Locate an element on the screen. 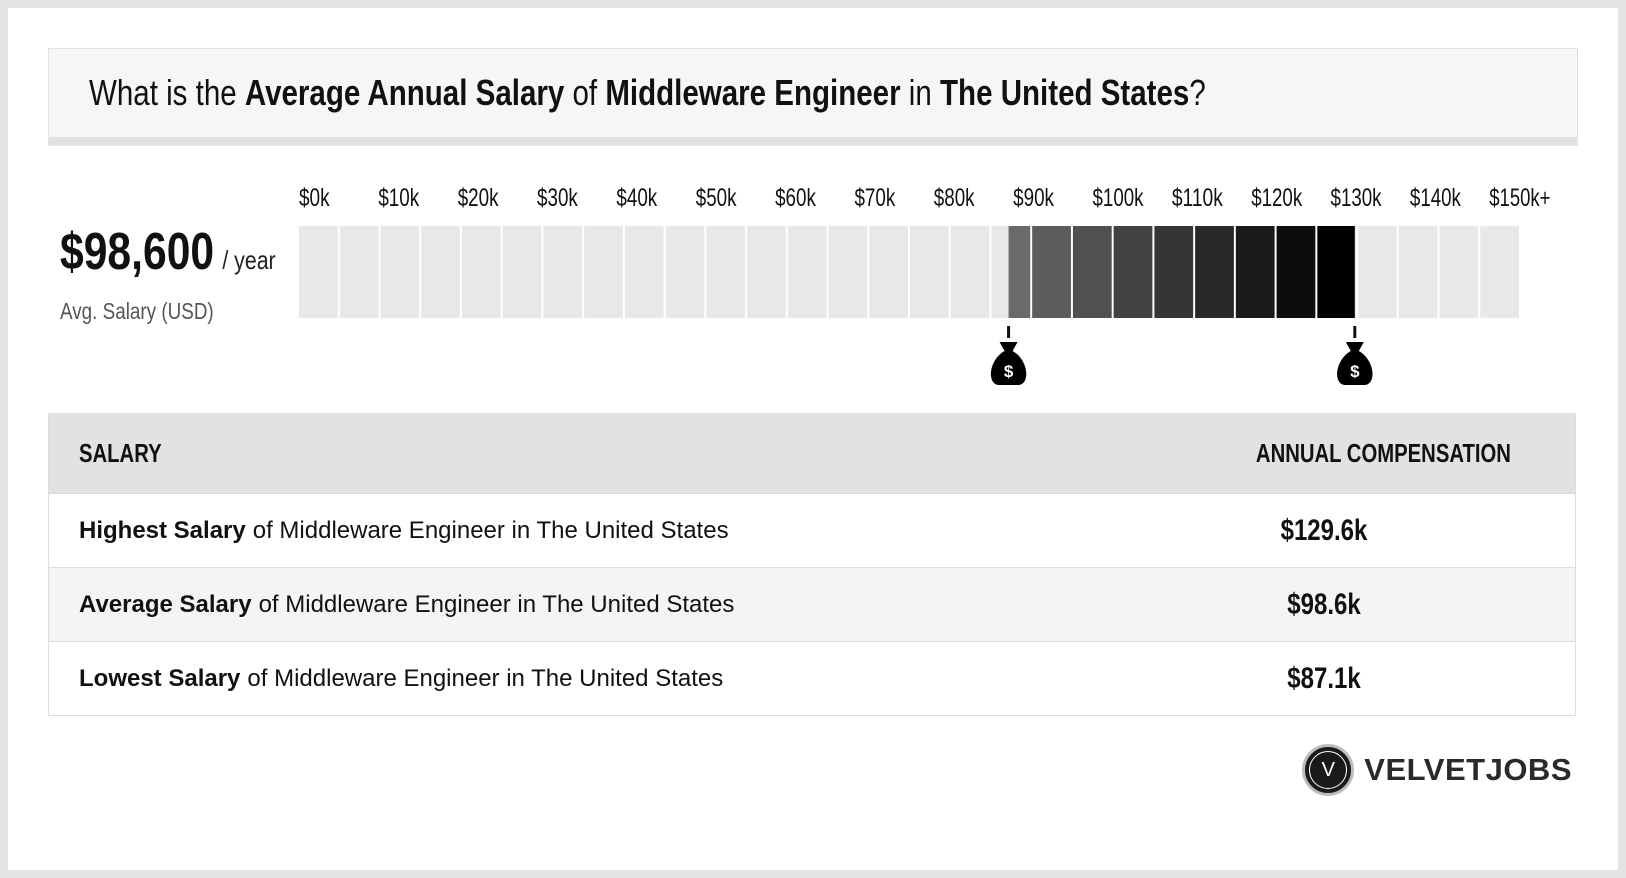 Image resolution: width=1626 pixels, height=878 pixels. tick-label: $80k is located at coordinates (954, 198).